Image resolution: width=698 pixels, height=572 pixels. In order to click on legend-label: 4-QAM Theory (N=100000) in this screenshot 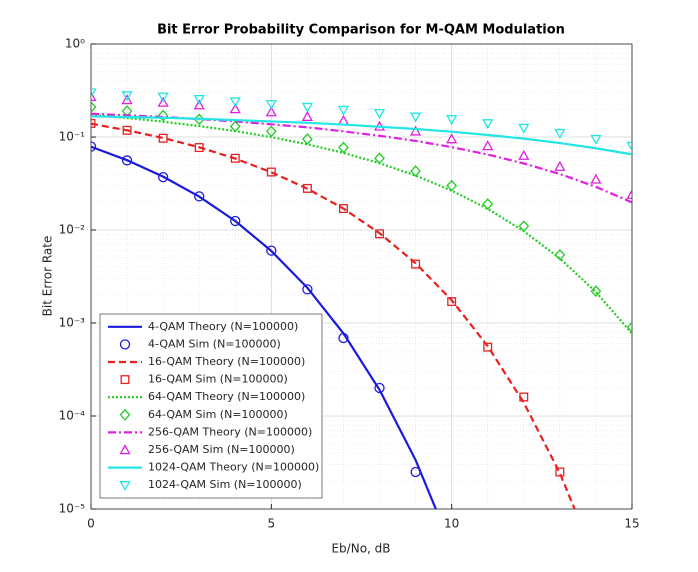, I will do `click(223, 326)`.